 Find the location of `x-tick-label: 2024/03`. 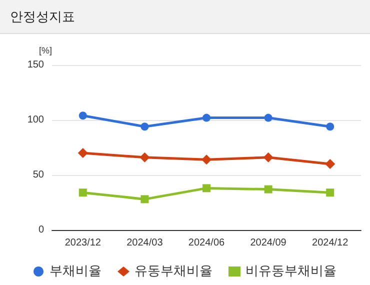

x-tick-label: 2024/03 is located at coordinates (145, 243).